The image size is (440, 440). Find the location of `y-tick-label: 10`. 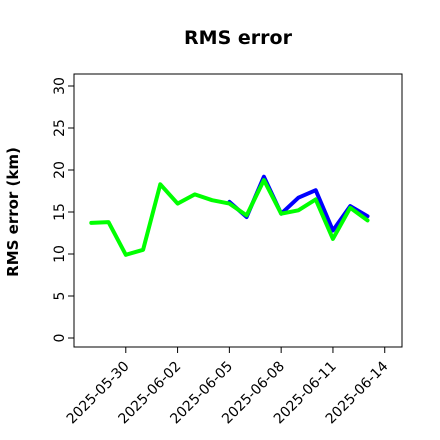

y-tick-label: 10 is located at coordinates (60, 254).